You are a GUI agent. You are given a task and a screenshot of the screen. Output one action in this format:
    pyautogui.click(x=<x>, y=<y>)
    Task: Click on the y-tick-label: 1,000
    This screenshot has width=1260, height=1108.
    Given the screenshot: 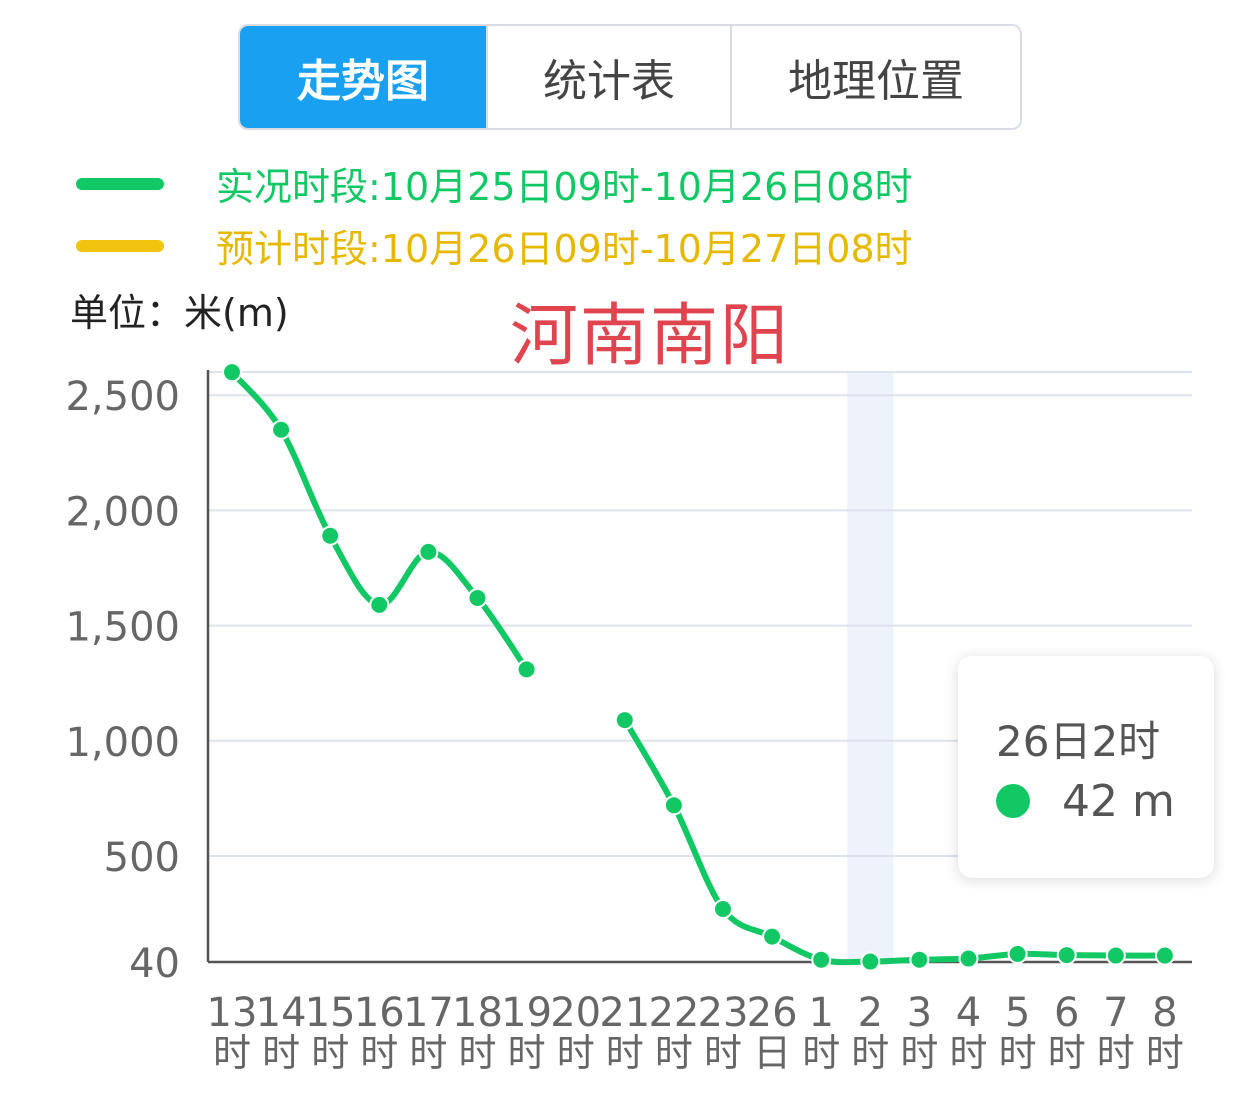 What is the action you would take?
    pyautogui.click(x=122, y=743)
    